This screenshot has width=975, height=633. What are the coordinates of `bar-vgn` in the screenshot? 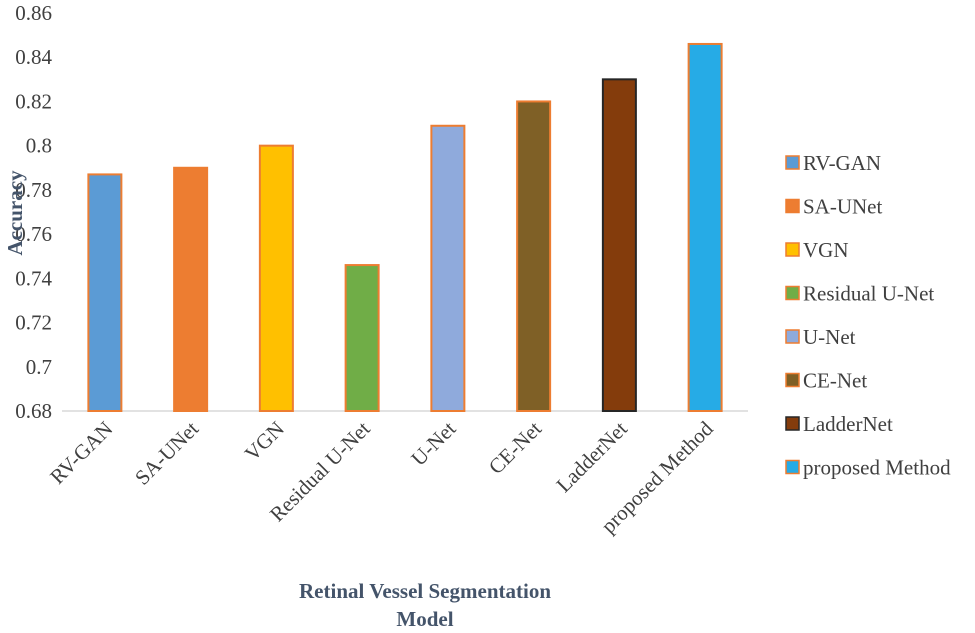 It's located at (276, 278).